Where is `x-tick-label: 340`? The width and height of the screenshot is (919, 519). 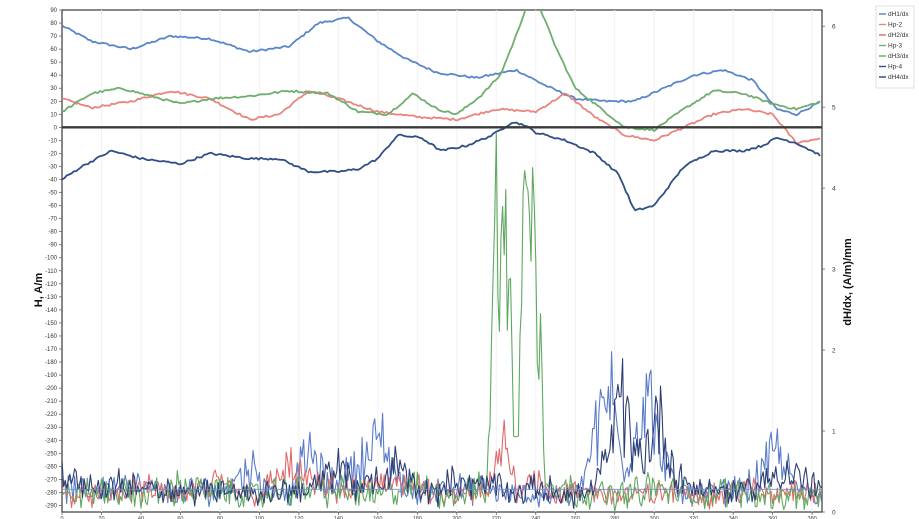 x-tick-label: 340 is located at coordinates (733, 517).